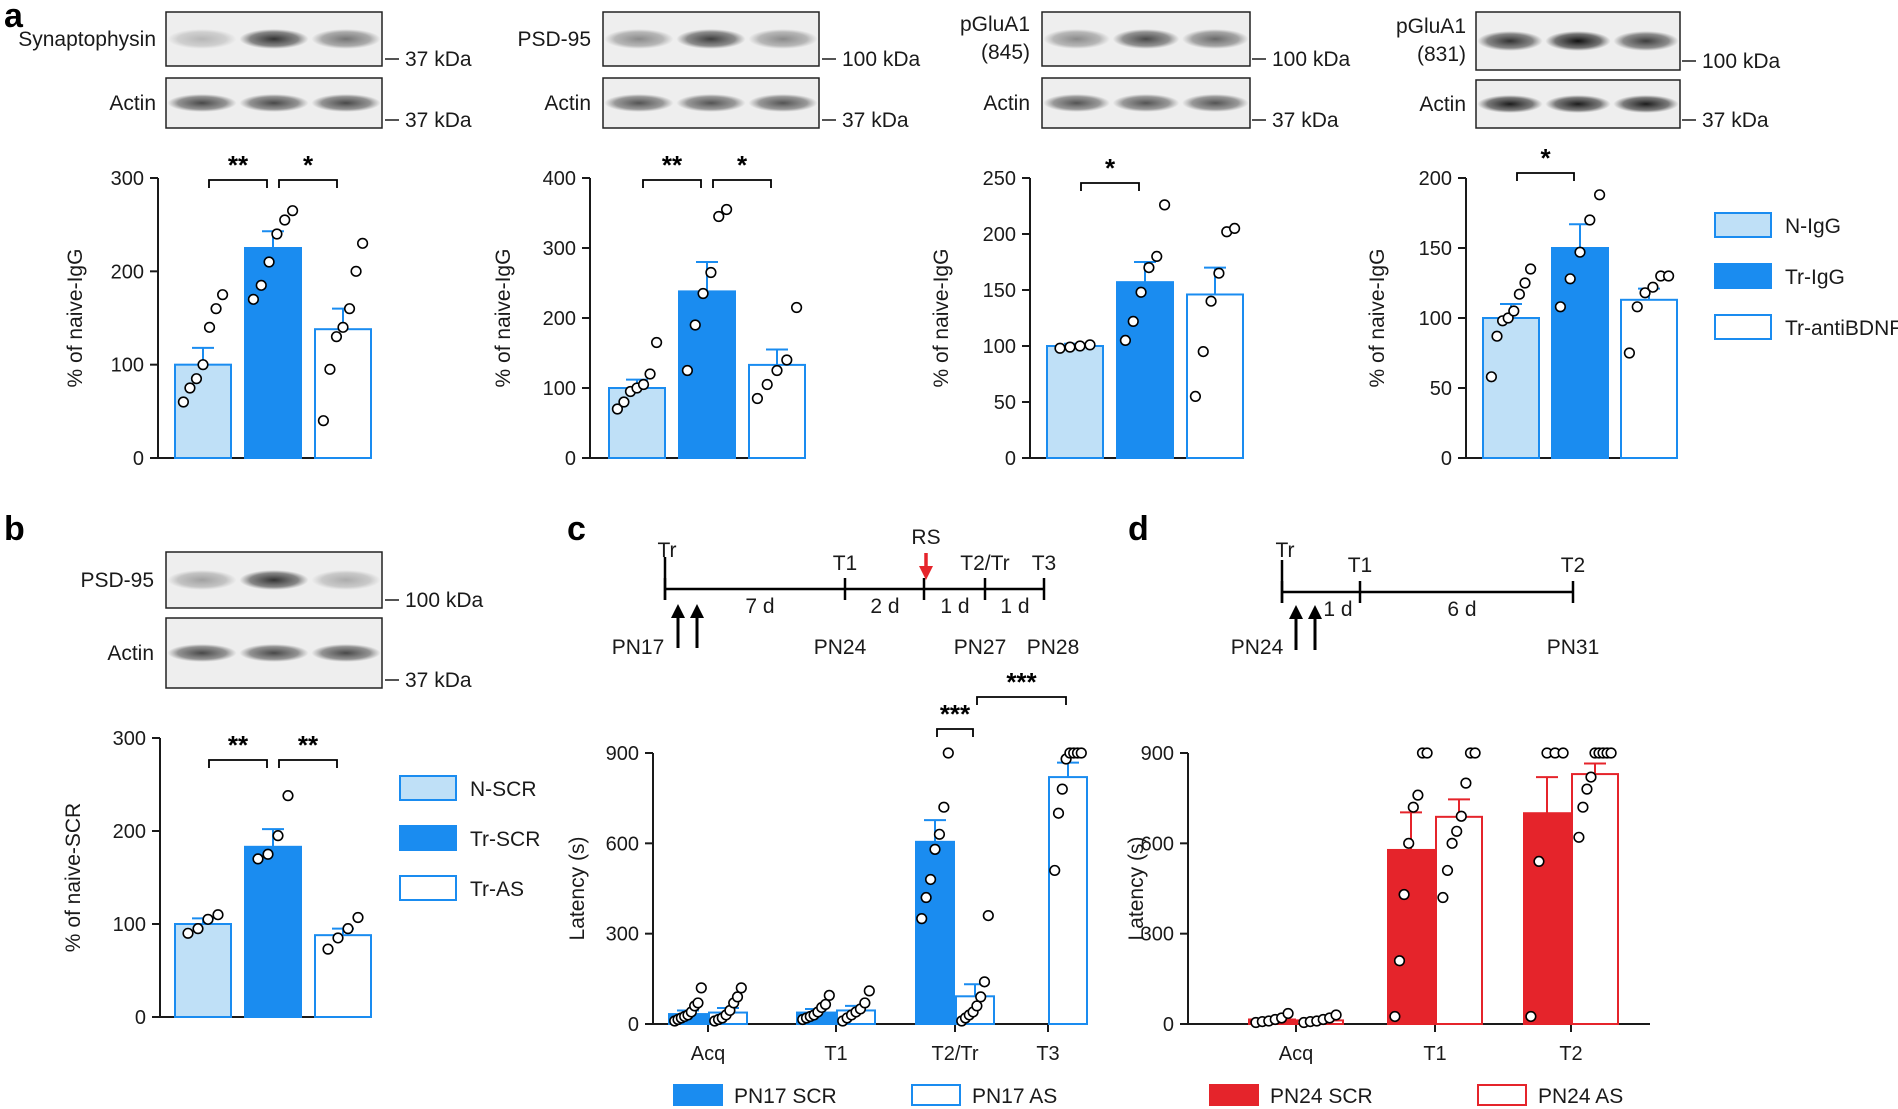 The width and height of the screenshot is (1898, 1109). What do you see at coordinates (87, 39) in the screenshot?
I see `blot-label: Synaptophysin` at bounding box center [87, 39].